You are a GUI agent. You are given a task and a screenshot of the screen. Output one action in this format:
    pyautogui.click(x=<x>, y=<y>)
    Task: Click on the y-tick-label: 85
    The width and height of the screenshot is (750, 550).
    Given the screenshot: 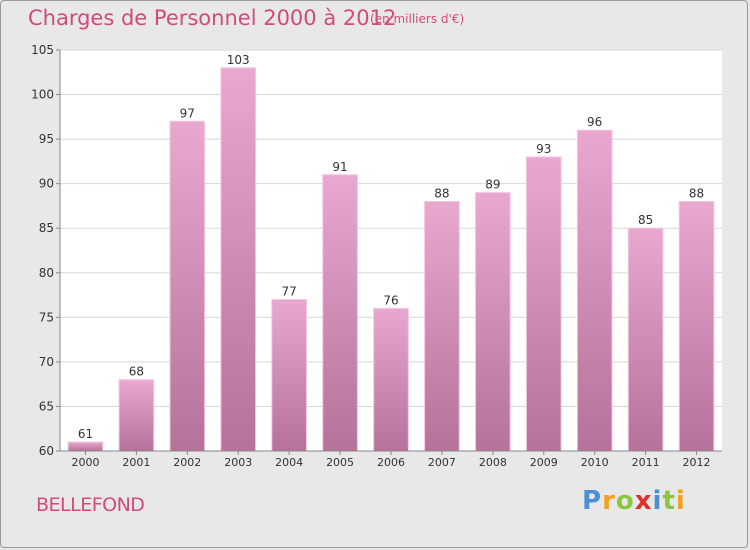 What is the action you would take?
    pyautogui.click(x=46, y=228)
    